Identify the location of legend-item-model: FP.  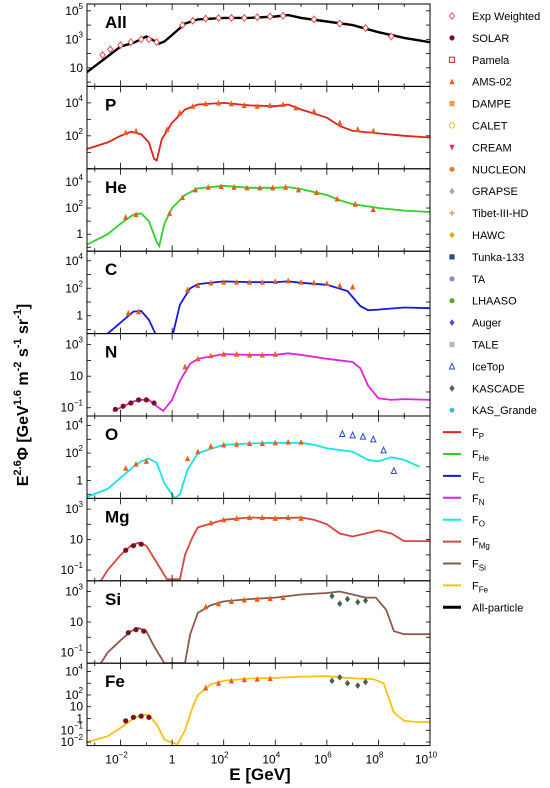
(463, 434).